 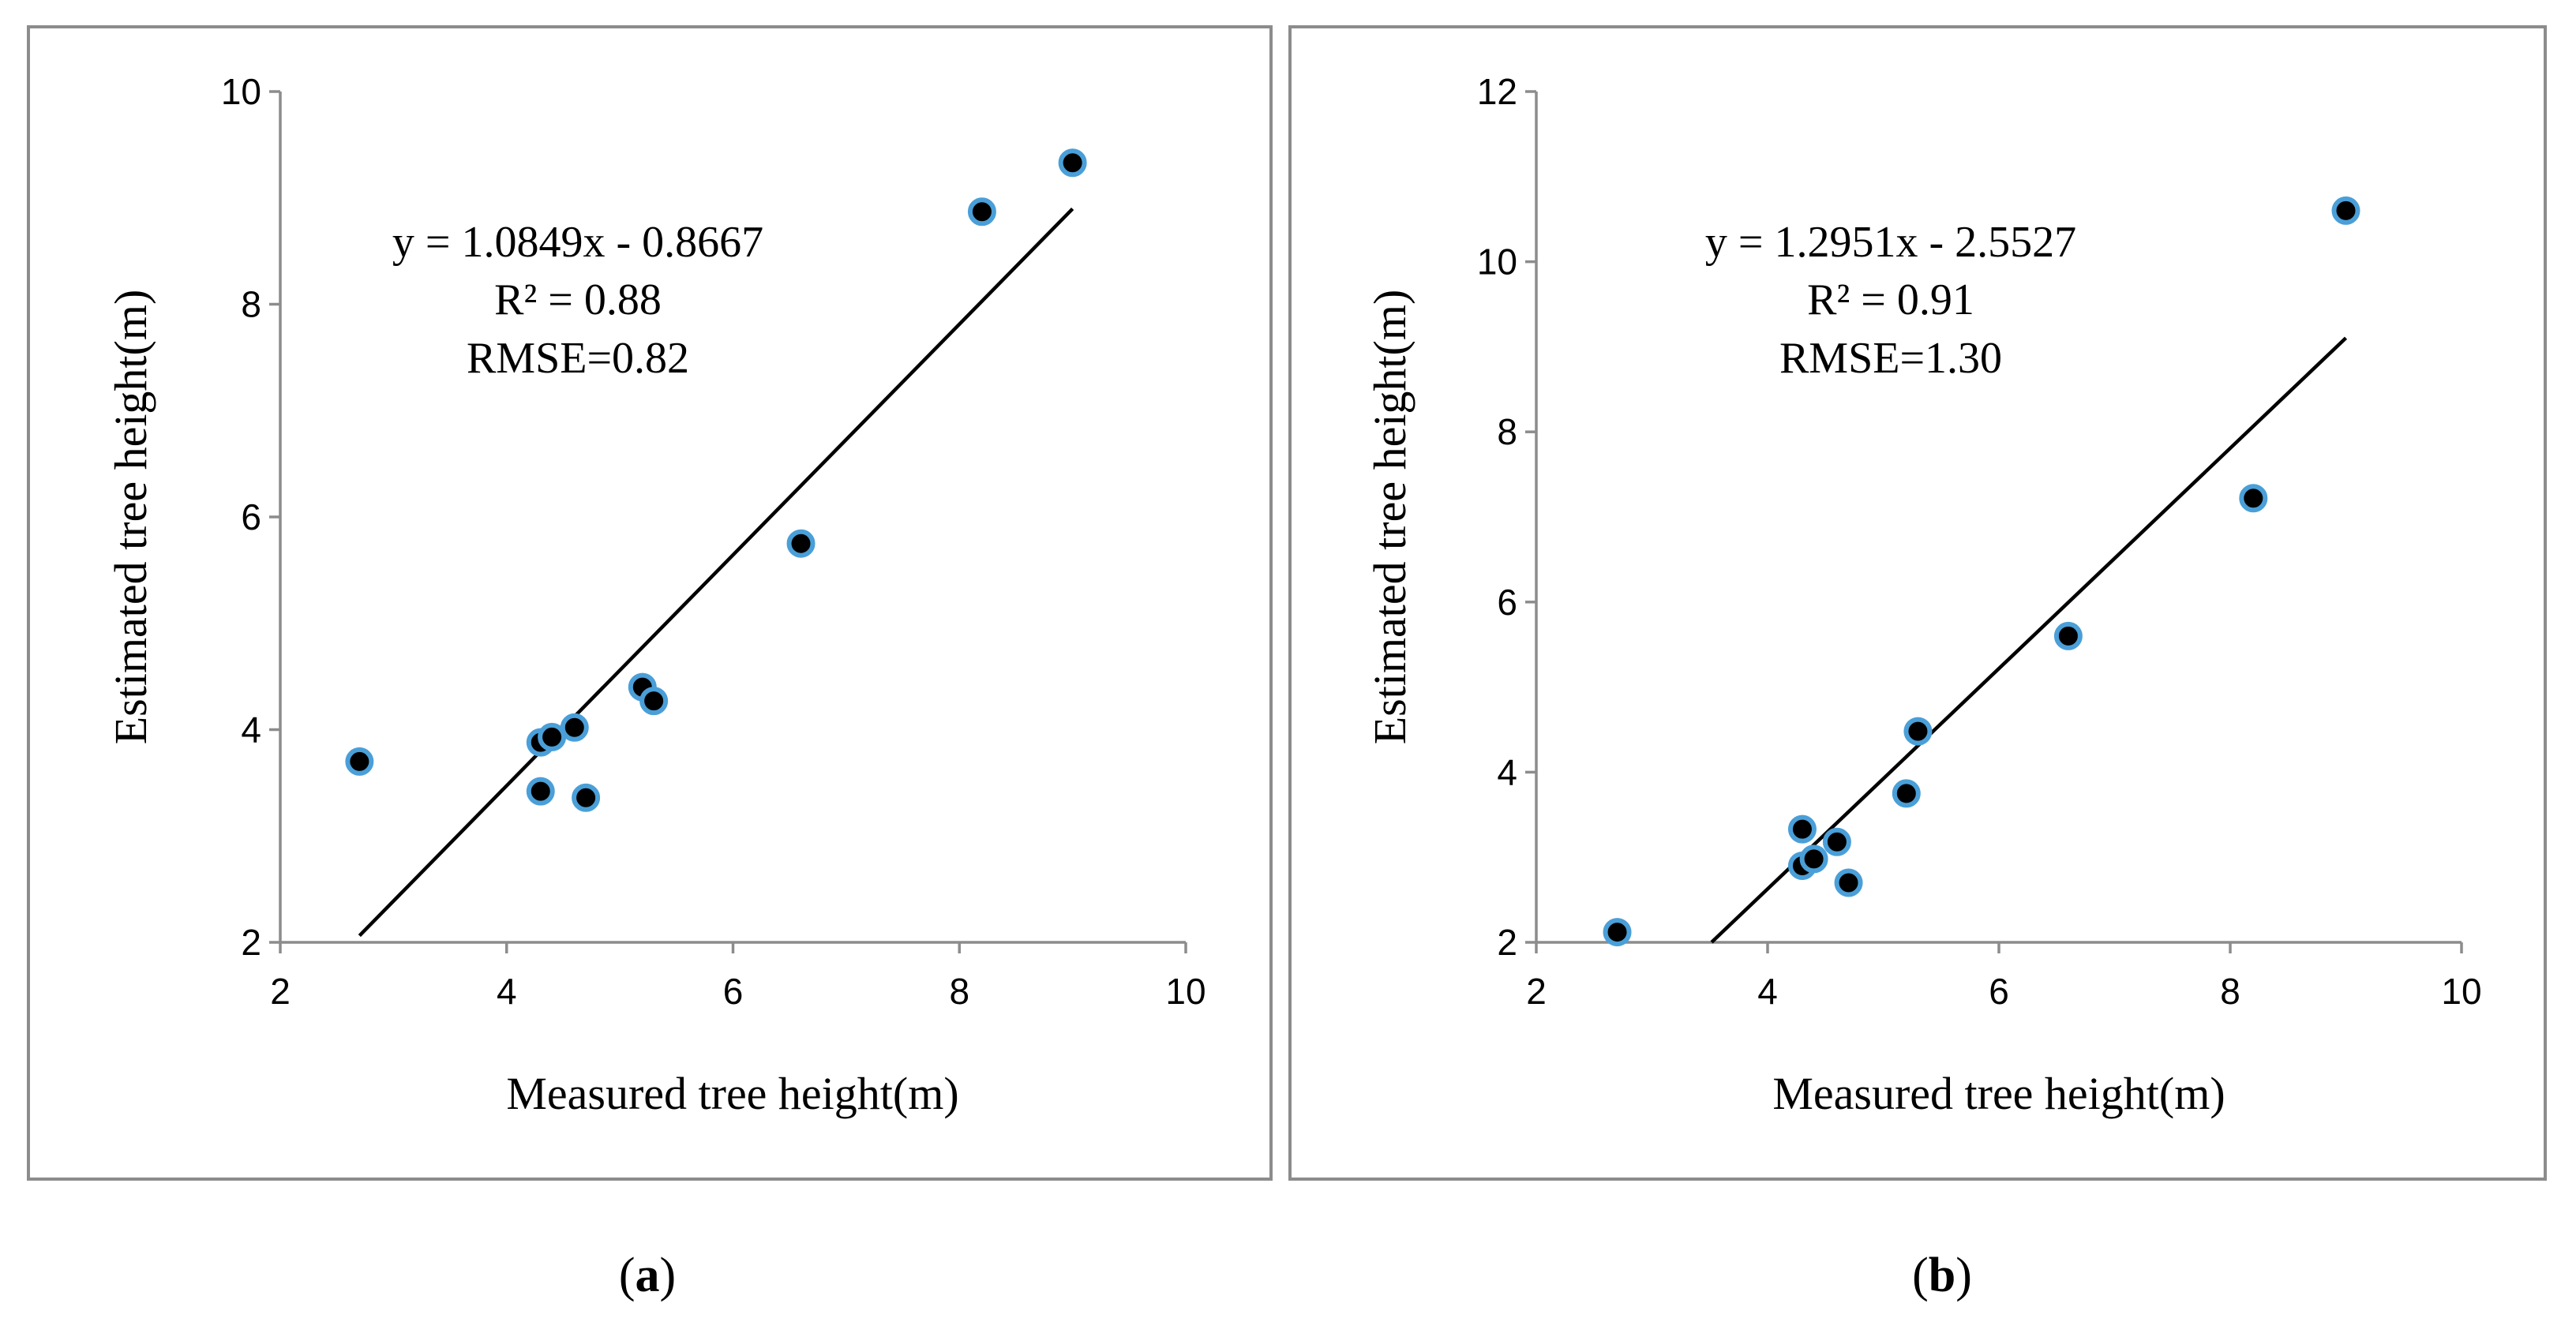 What do you see at coordinates (241, 91) in the screenshot?
I see `panel-a-y-tick-label: 10` at bounding box center [241, 91].